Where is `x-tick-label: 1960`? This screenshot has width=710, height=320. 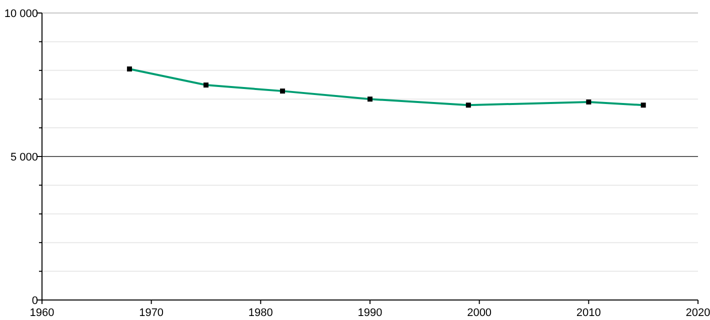
x-tick-label: 1960 is located at coordinates (42, 313).